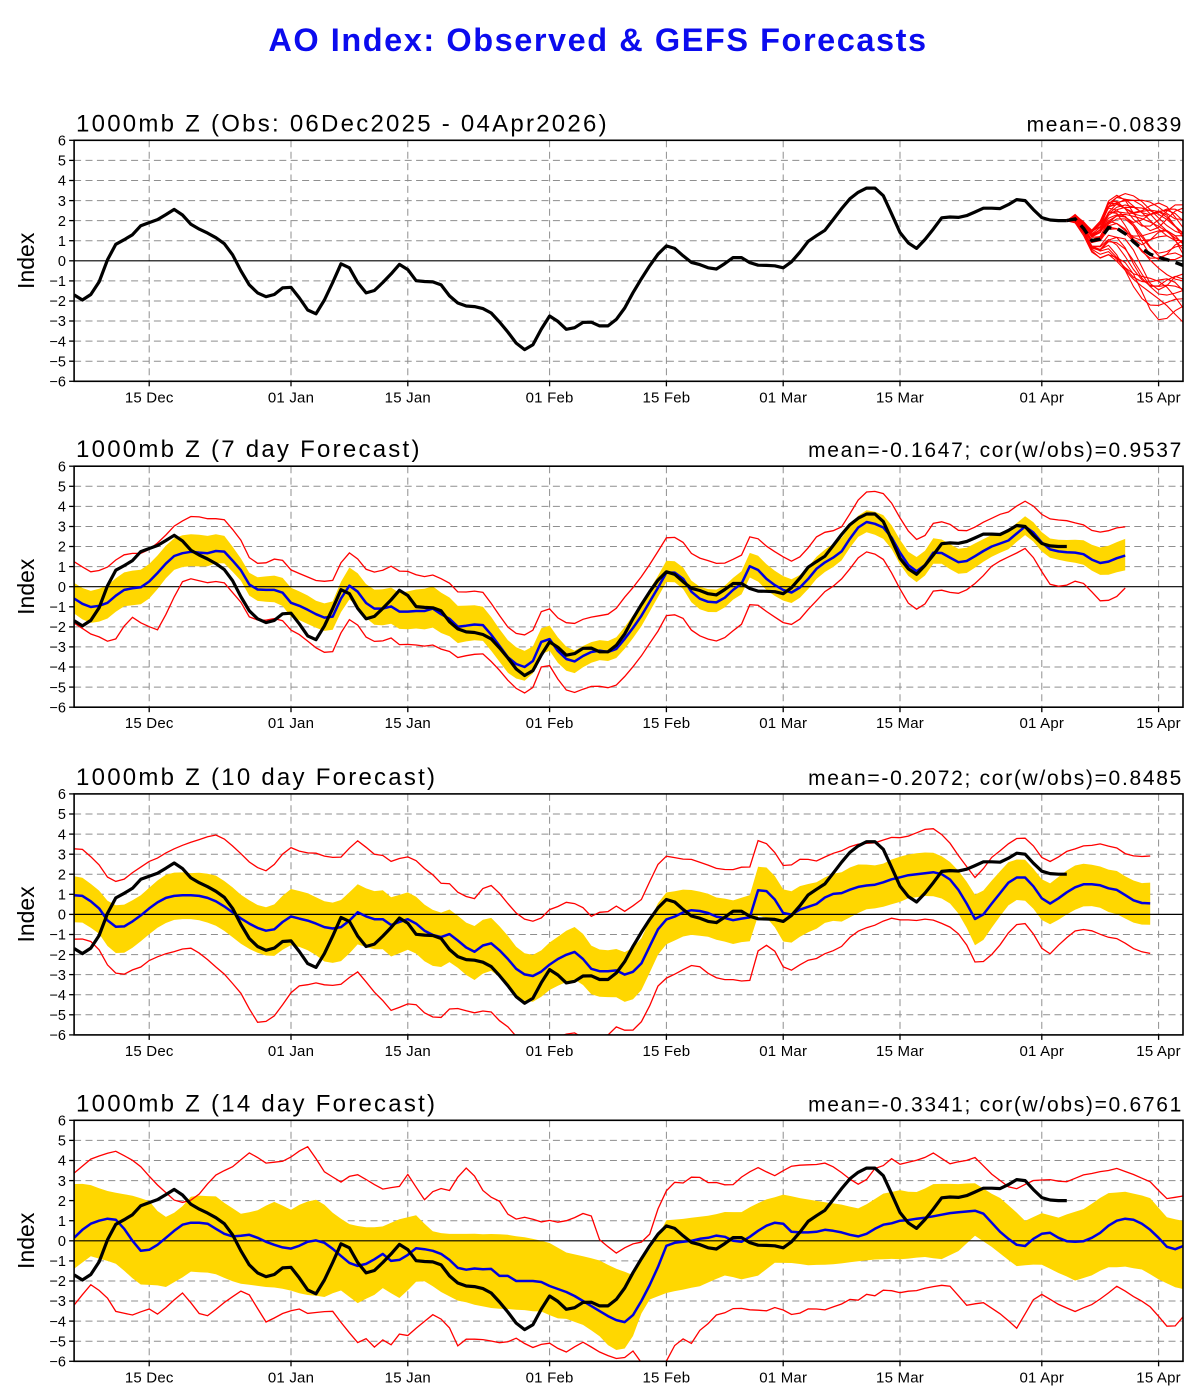 This screenshot has width=1200, height=1400. I want to click on svg-text: 1000mb Z (14 day Forecast), so click(256, 1103).